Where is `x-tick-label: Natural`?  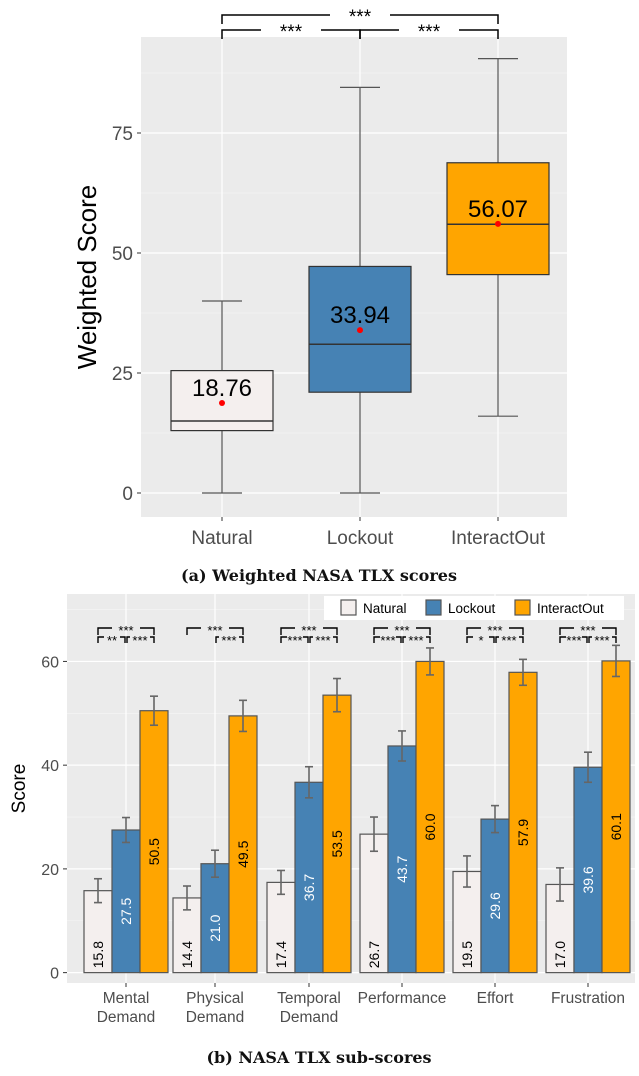
x-tick-label: Natural is located at coordinates (221, 538).